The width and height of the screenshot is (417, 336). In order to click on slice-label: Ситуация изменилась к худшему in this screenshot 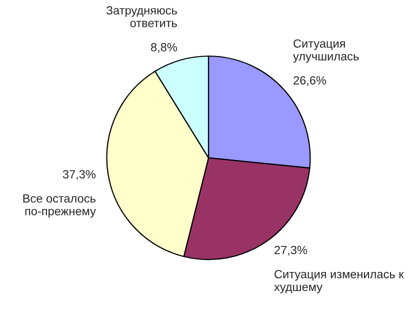, I will do `click(339, 282)`.